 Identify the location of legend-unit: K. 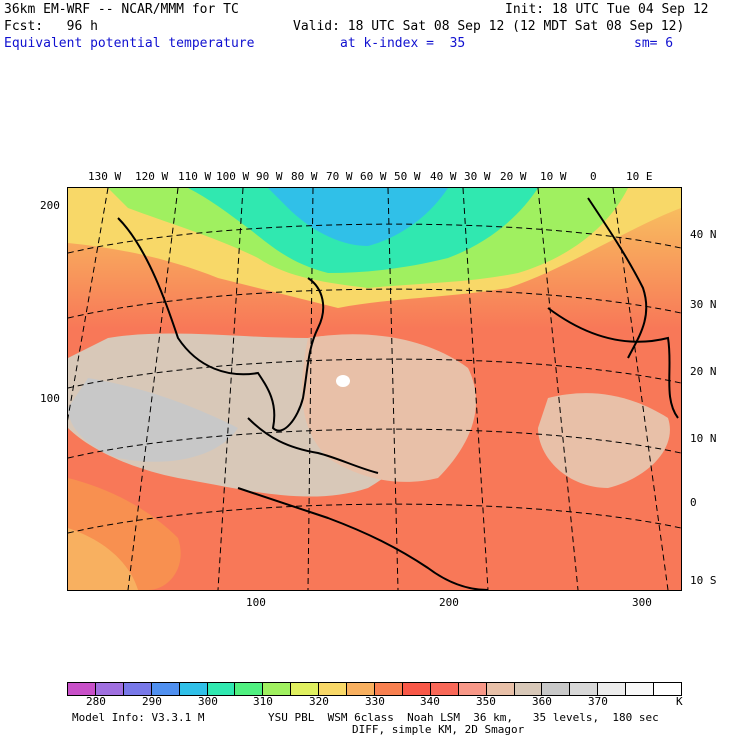
(679, 701).